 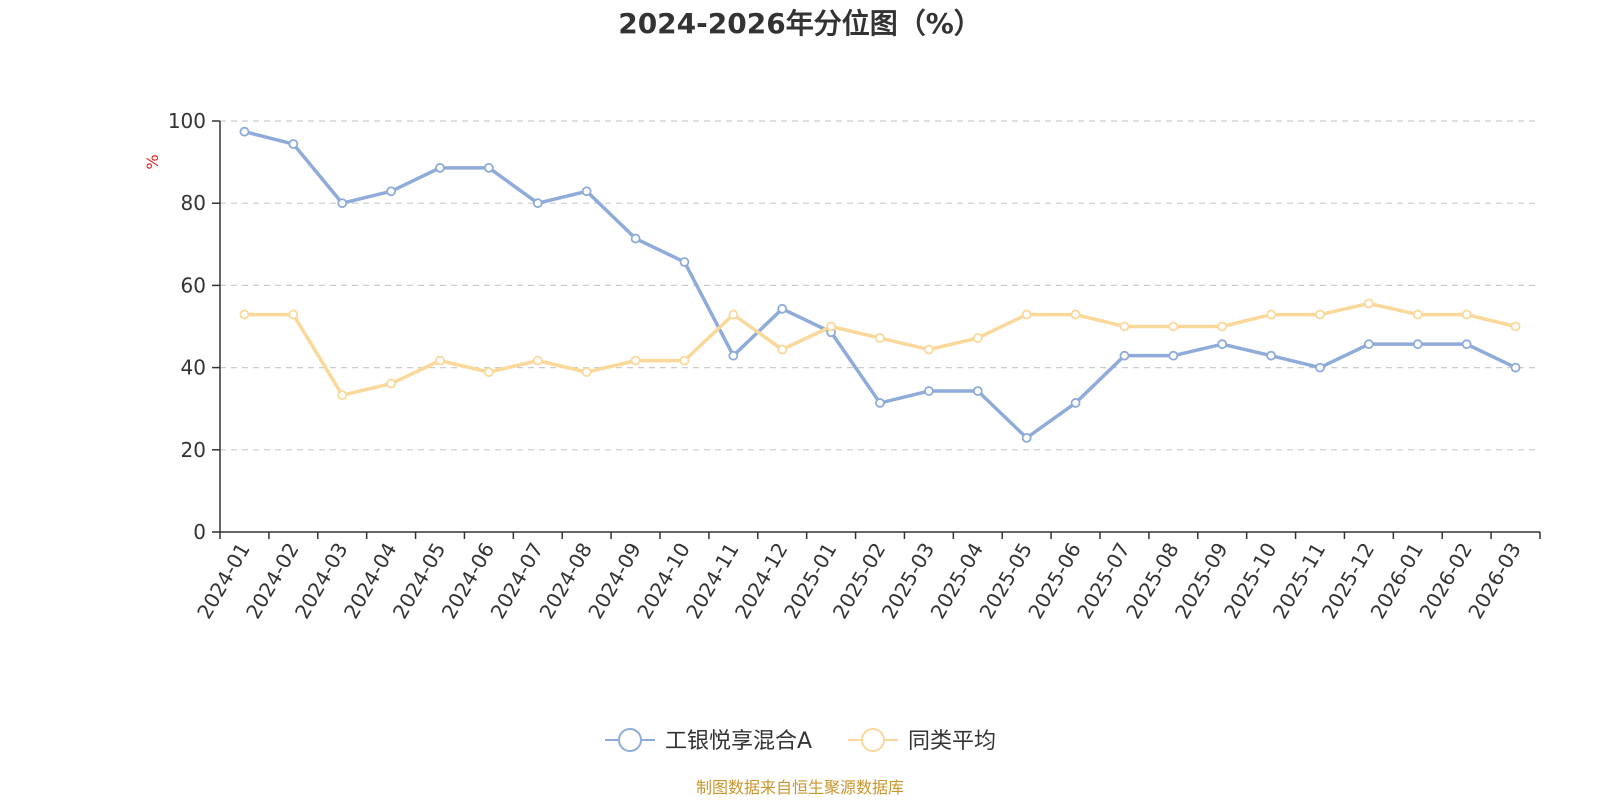 I want to click on y-tick-label: 80, so click(x=193, y=203).